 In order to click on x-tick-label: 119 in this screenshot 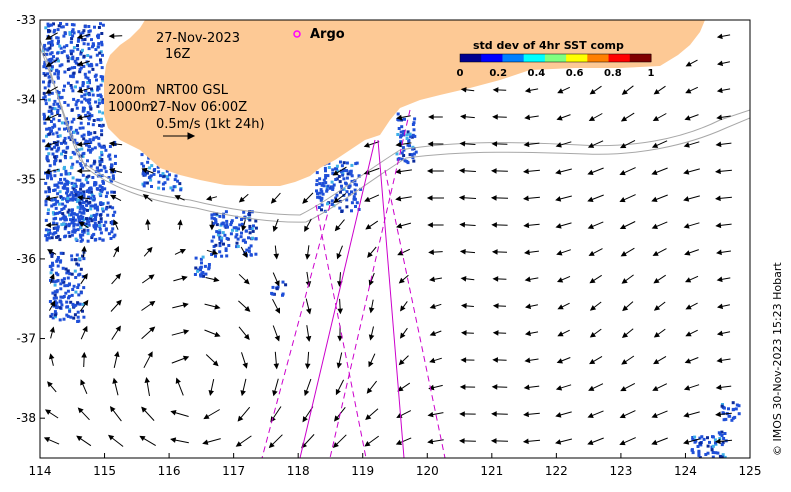, I will do `click(362, 471)`.